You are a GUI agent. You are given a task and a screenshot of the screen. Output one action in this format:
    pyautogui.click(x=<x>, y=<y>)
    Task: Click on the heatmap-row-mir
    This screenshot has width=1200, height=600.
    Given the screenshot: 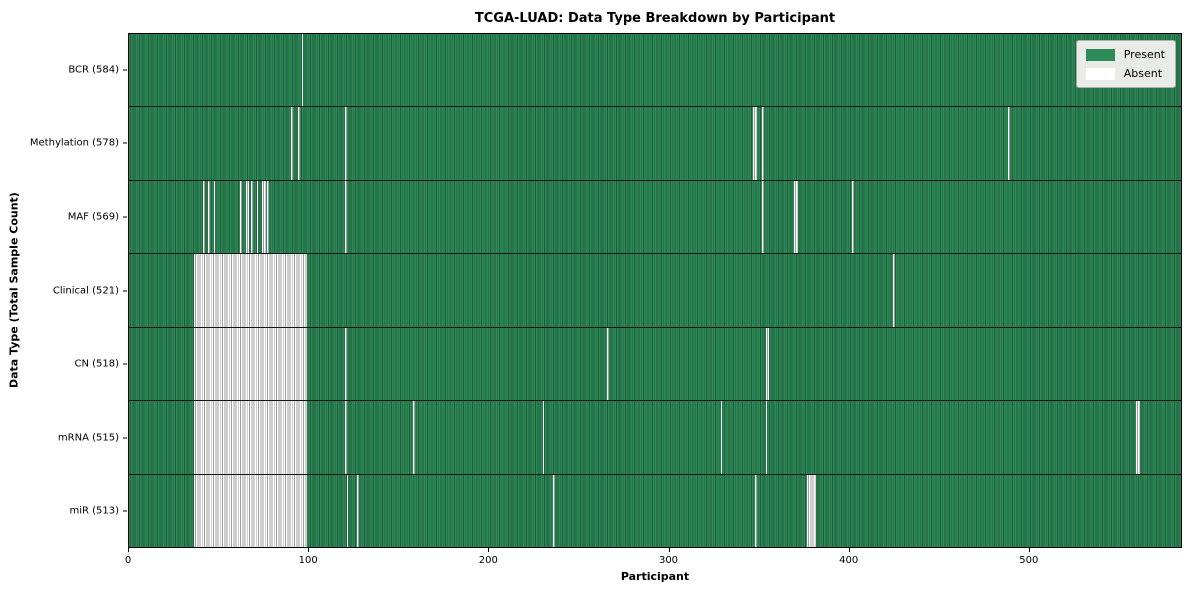 What is the action you would take?
    pyautogui.click(x=655, y=510)
    